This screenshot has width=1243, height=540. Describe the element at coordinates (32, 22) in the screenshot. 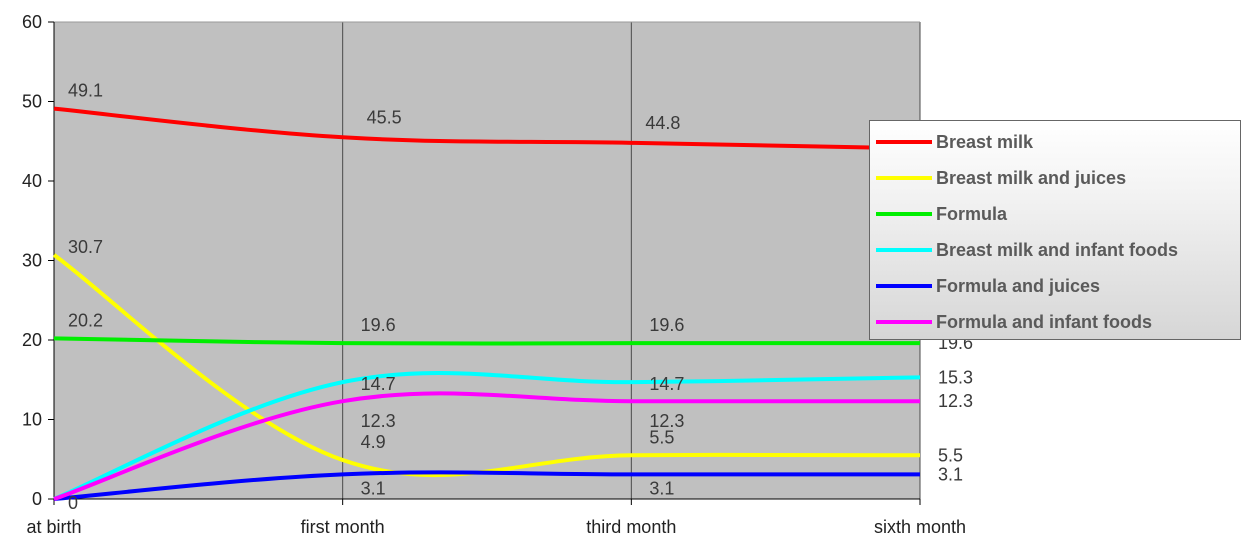

I see `y-tick-label: 60` at that location.